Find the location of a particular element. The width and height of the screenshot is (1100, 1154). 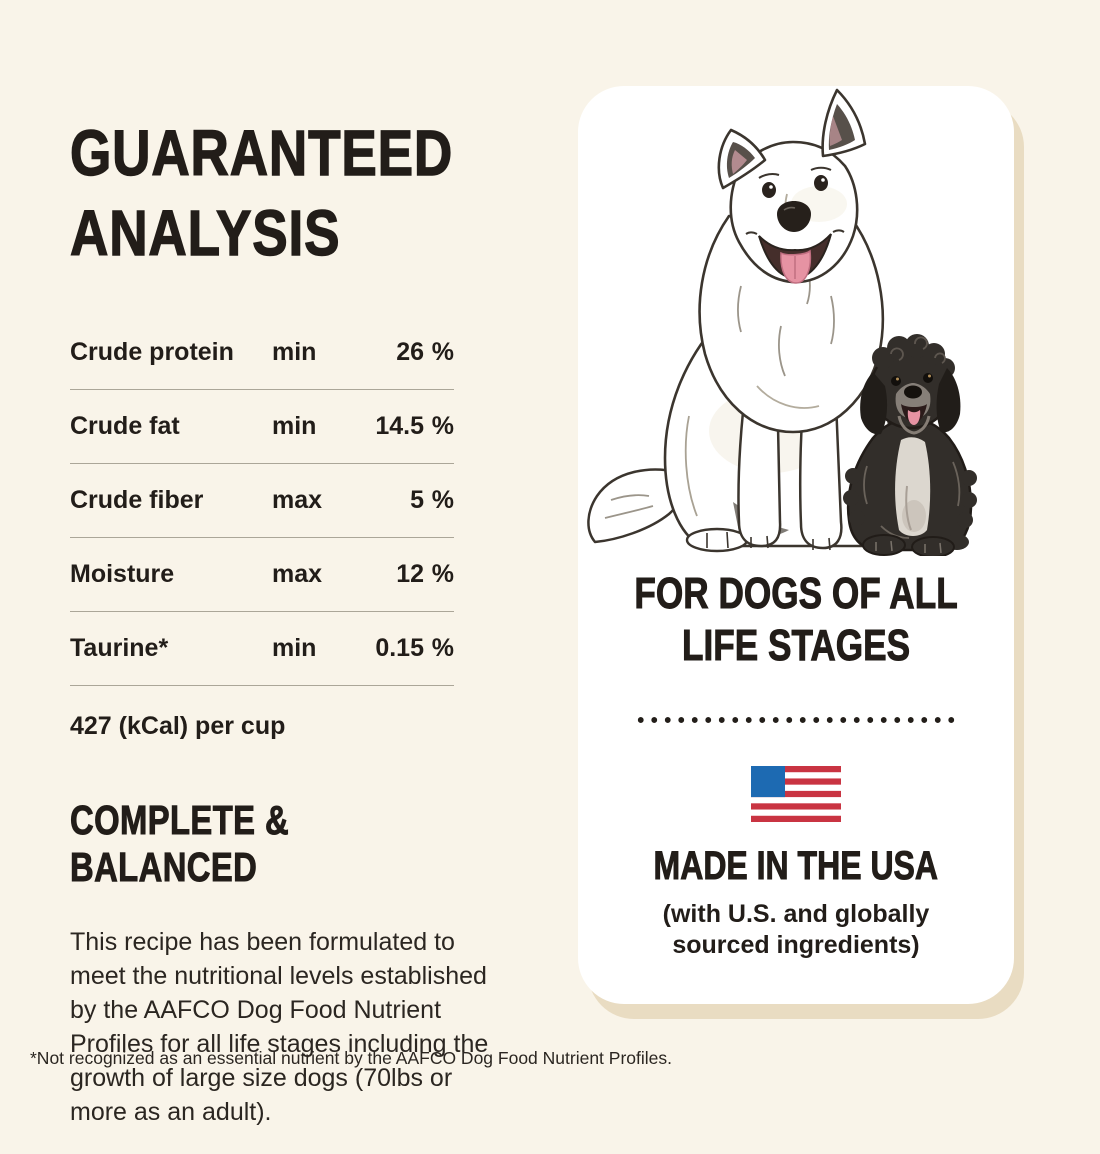

page-title: GUARANTEED ANALYSIS is located at coordinates (261, 193).